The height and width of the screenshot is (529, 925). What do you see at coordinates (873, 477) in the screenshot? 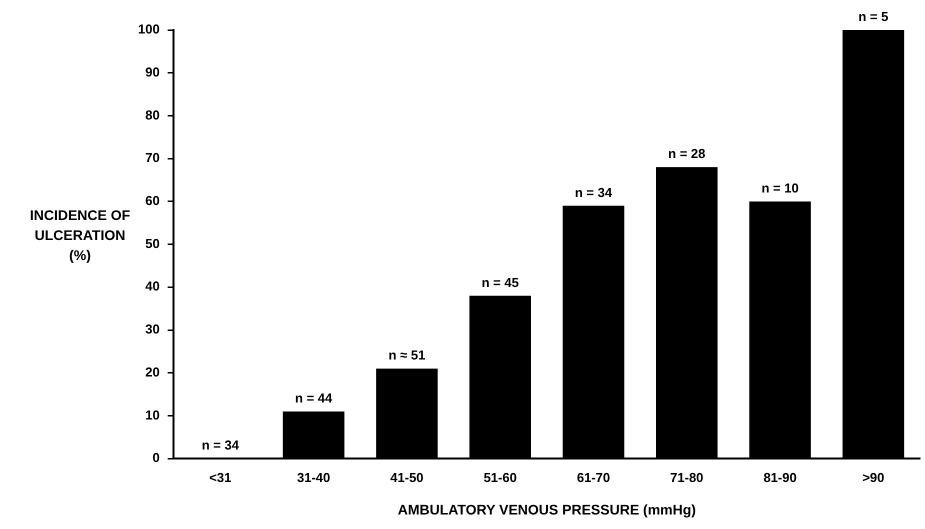
I see `x-tick-label: >90` at bounding box center [873, 477].